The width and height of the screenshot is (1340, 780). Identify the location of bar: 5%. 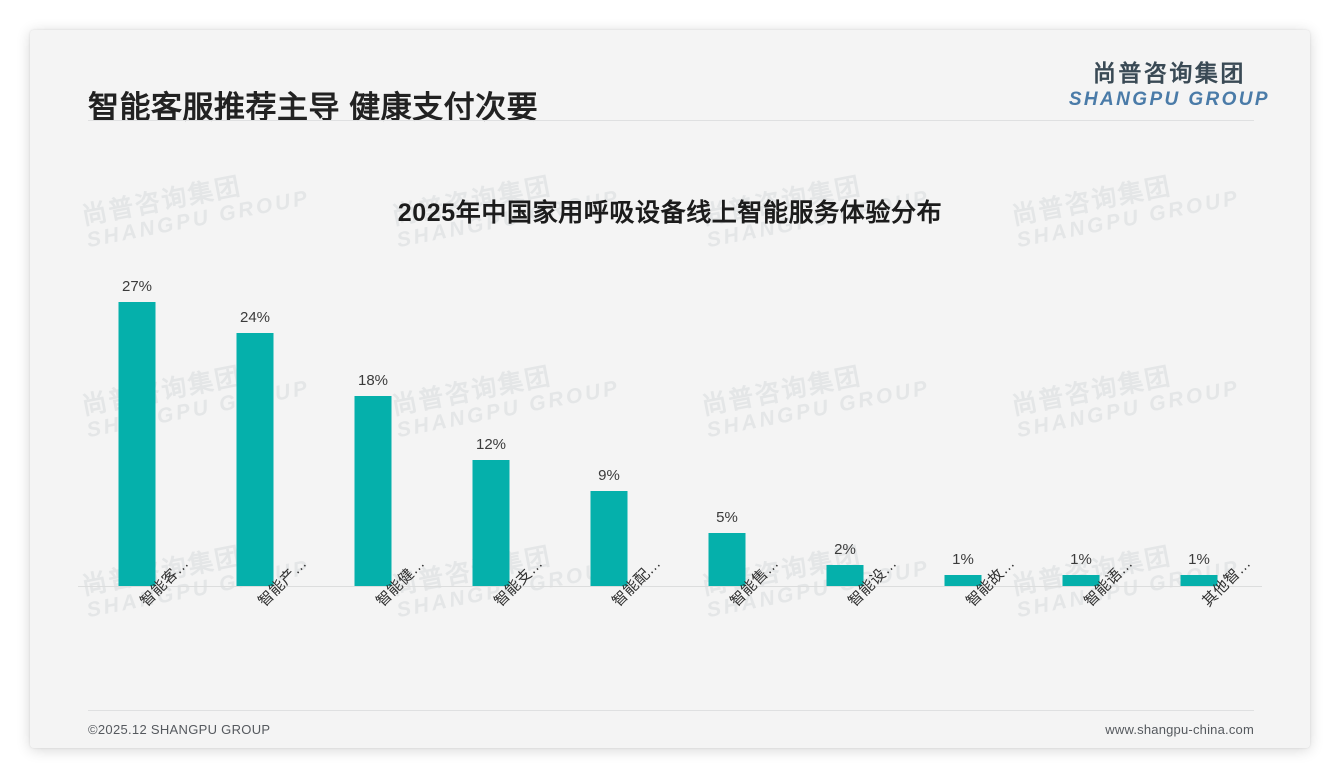
(727, 547).